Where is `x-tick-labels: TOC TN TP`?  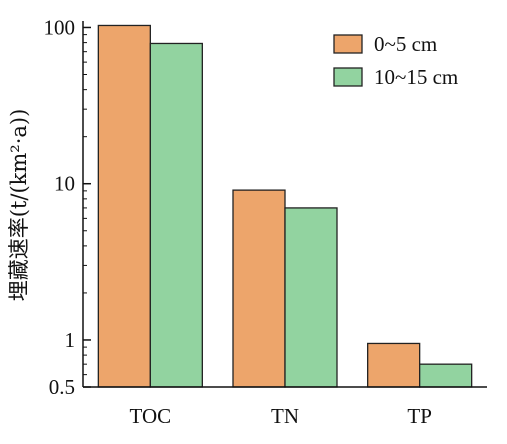
x-tick-labels: TOC TN TP is located at coordinates (281, 416).